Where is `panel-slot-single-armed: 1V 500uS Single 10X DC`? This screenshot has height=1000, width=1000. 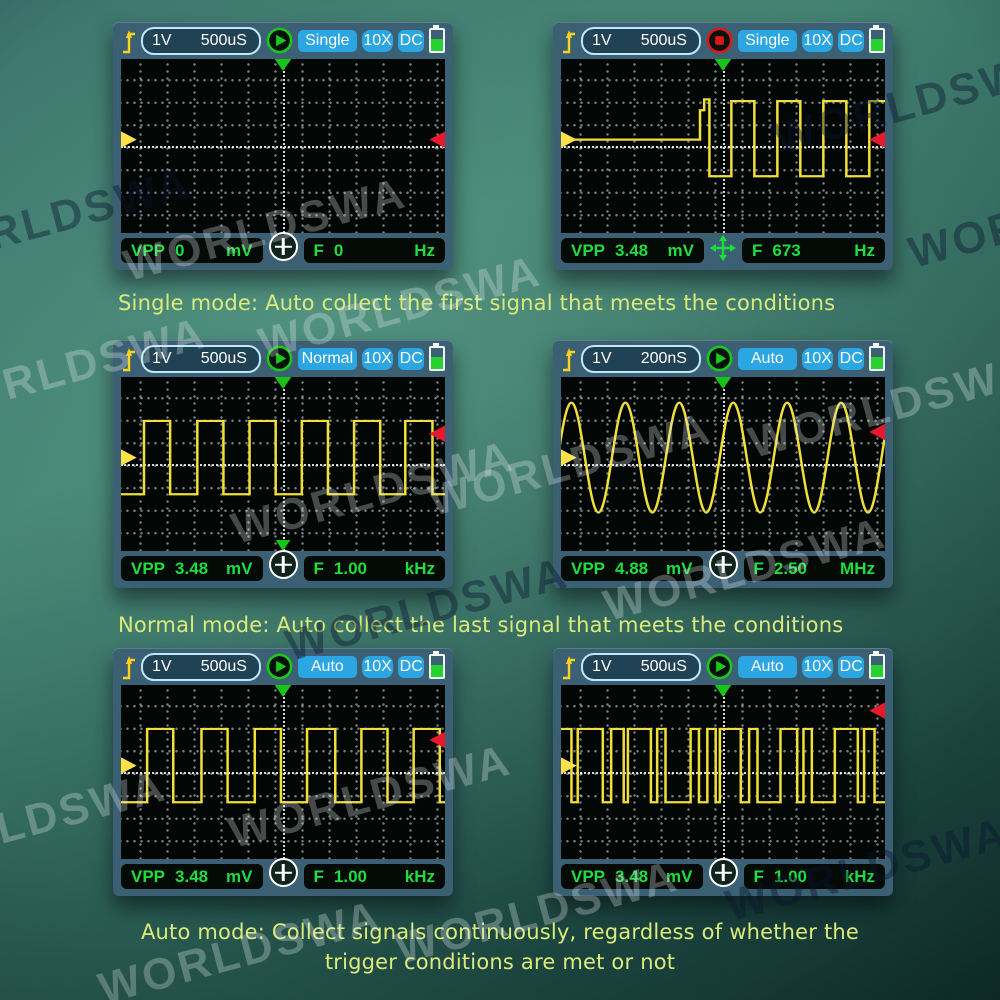
panel-slot-single-armed: 1V 500uS Single 10X DC is located at coordinates (283, 146).